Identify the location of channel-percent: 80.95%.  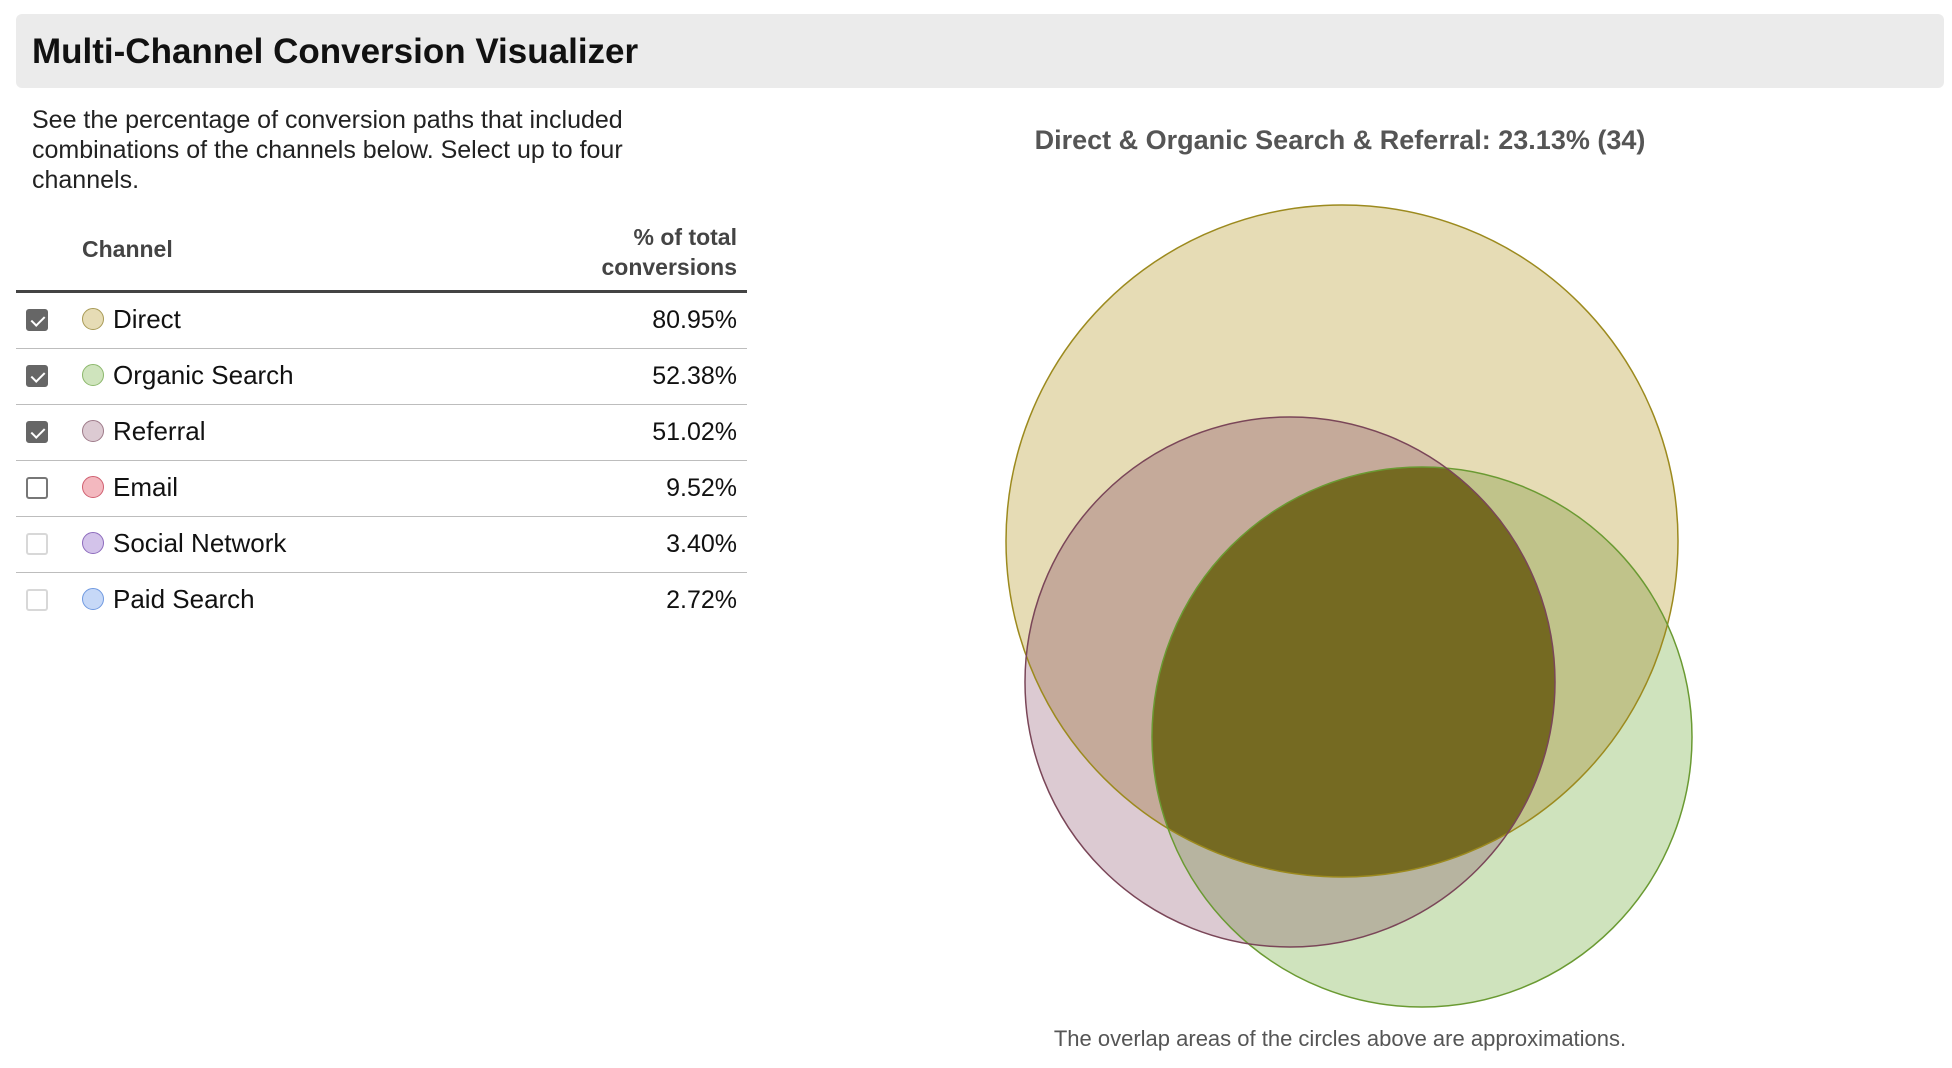
(694, 320).